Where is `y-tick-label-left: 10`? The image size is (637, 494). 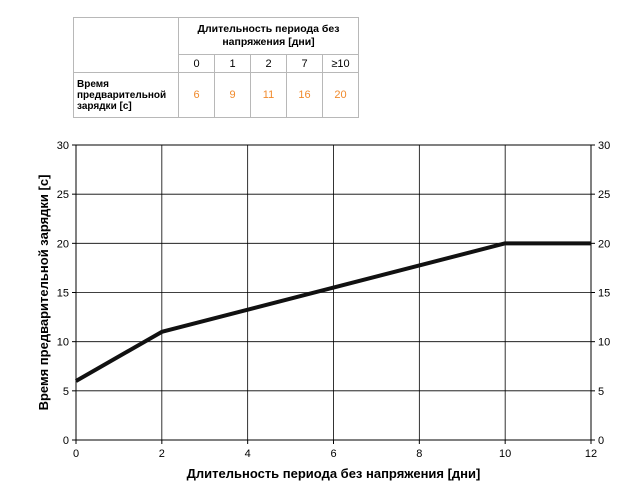 y-tick-label-left: 10 is located at coordinates (63, 343).